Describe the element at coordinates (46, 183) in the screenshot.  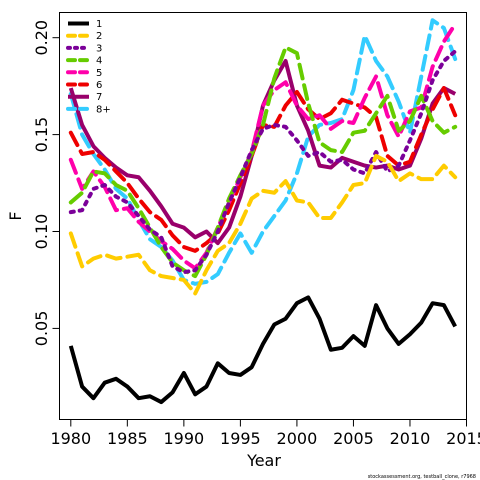
I see `y-axis: 0.05 0.10 0.15 0.20` at that location.